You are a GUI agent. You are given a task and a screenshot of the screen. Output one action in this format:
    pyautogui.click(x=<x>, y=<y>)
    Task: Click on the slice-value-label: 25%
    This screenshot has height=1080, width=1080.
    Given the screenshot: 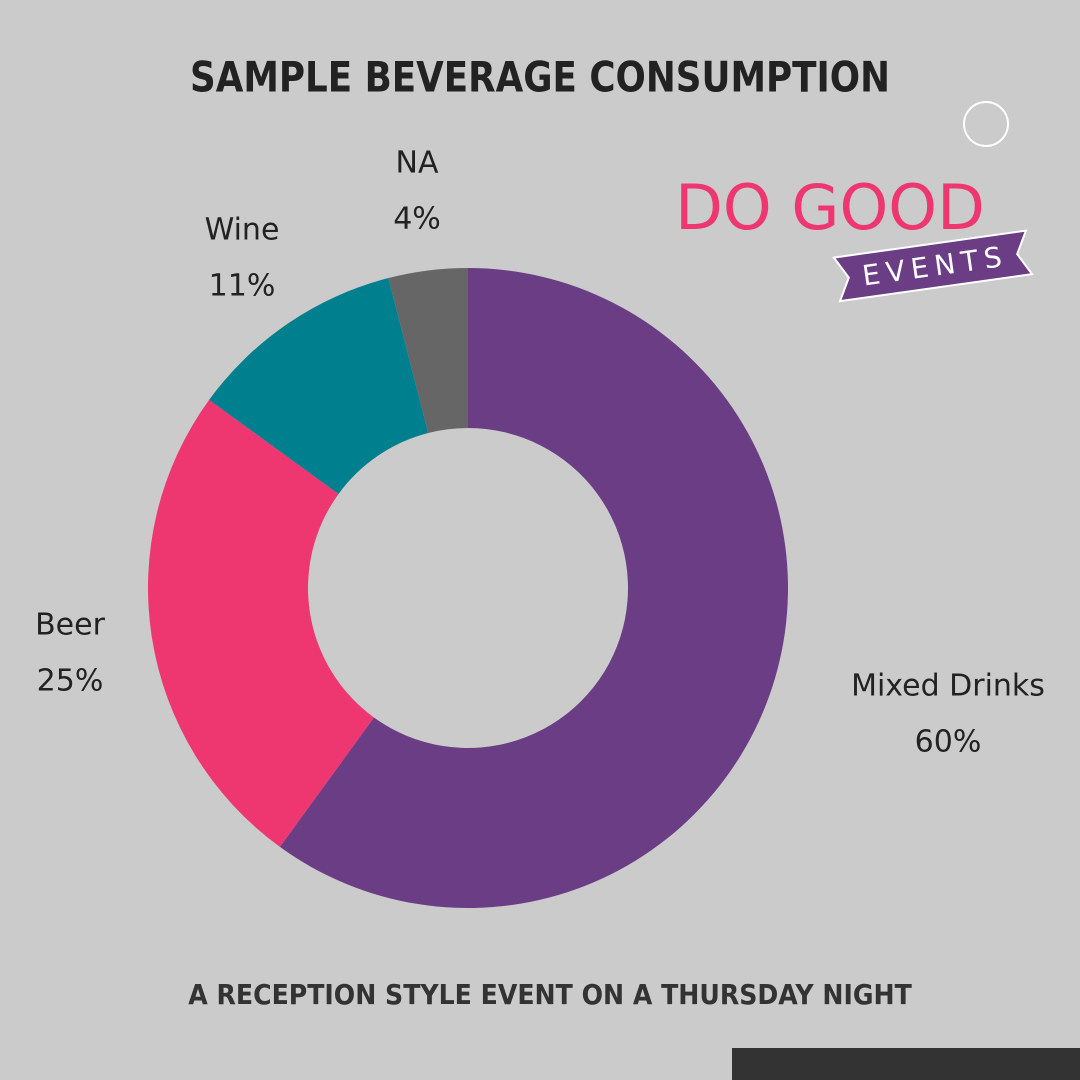 What is the action you would take?
    pyautogui.click(x=70, y=681)
    